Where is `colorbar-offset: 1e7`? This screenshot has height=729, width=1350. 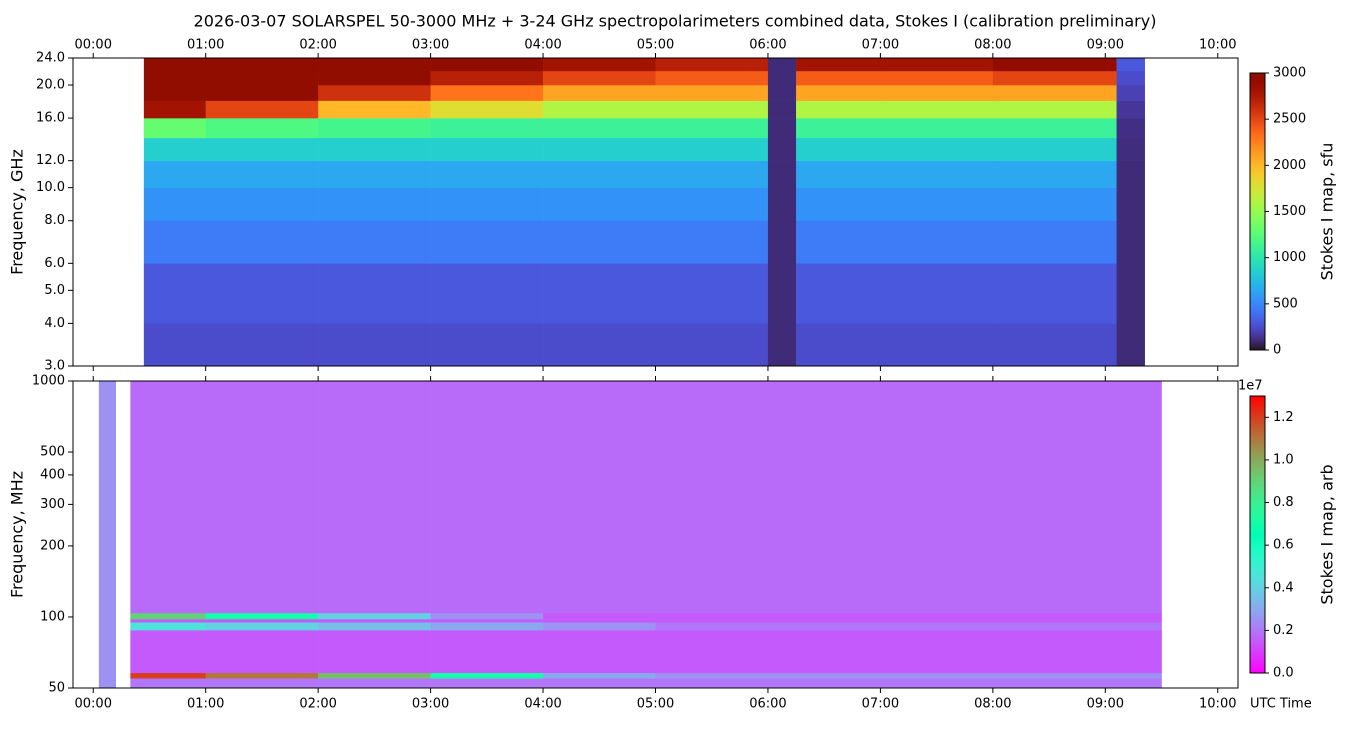 colorbar-offset: 1e7 is located at coordinates (1250, 386).